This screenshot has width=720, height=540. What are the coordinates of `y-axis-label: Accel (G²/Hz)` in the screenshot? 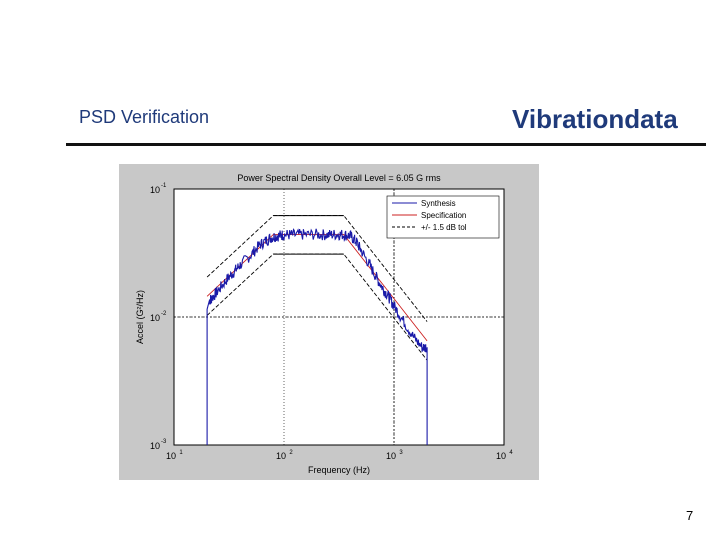 It's located at (140, 317).